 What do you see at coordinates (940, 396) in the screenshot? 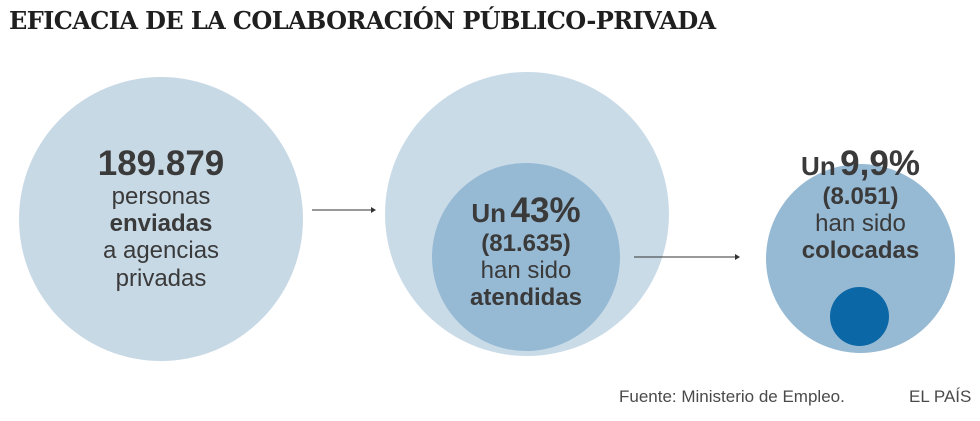
I see `brand-credit: EL PAÍS` at bounding box center [940, 396].